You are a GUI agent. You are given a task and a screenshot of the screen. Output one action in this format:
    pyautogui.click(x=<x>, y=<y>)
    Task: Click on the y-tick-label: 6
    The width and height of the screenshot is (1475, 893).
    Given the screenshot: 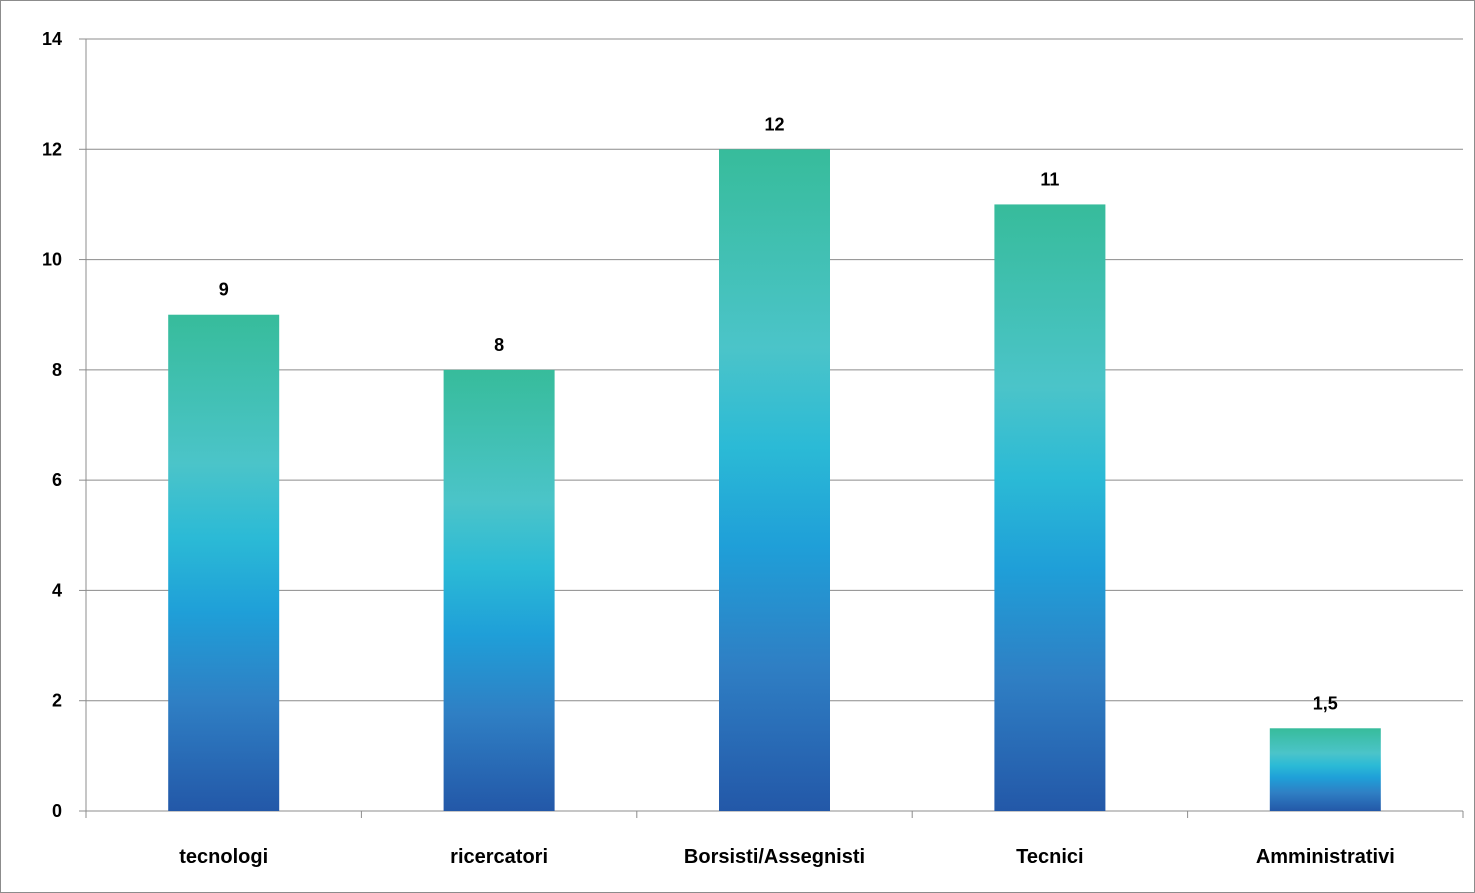 What is the action you would take?
    pyautogui.click(x=57, y=480)
    